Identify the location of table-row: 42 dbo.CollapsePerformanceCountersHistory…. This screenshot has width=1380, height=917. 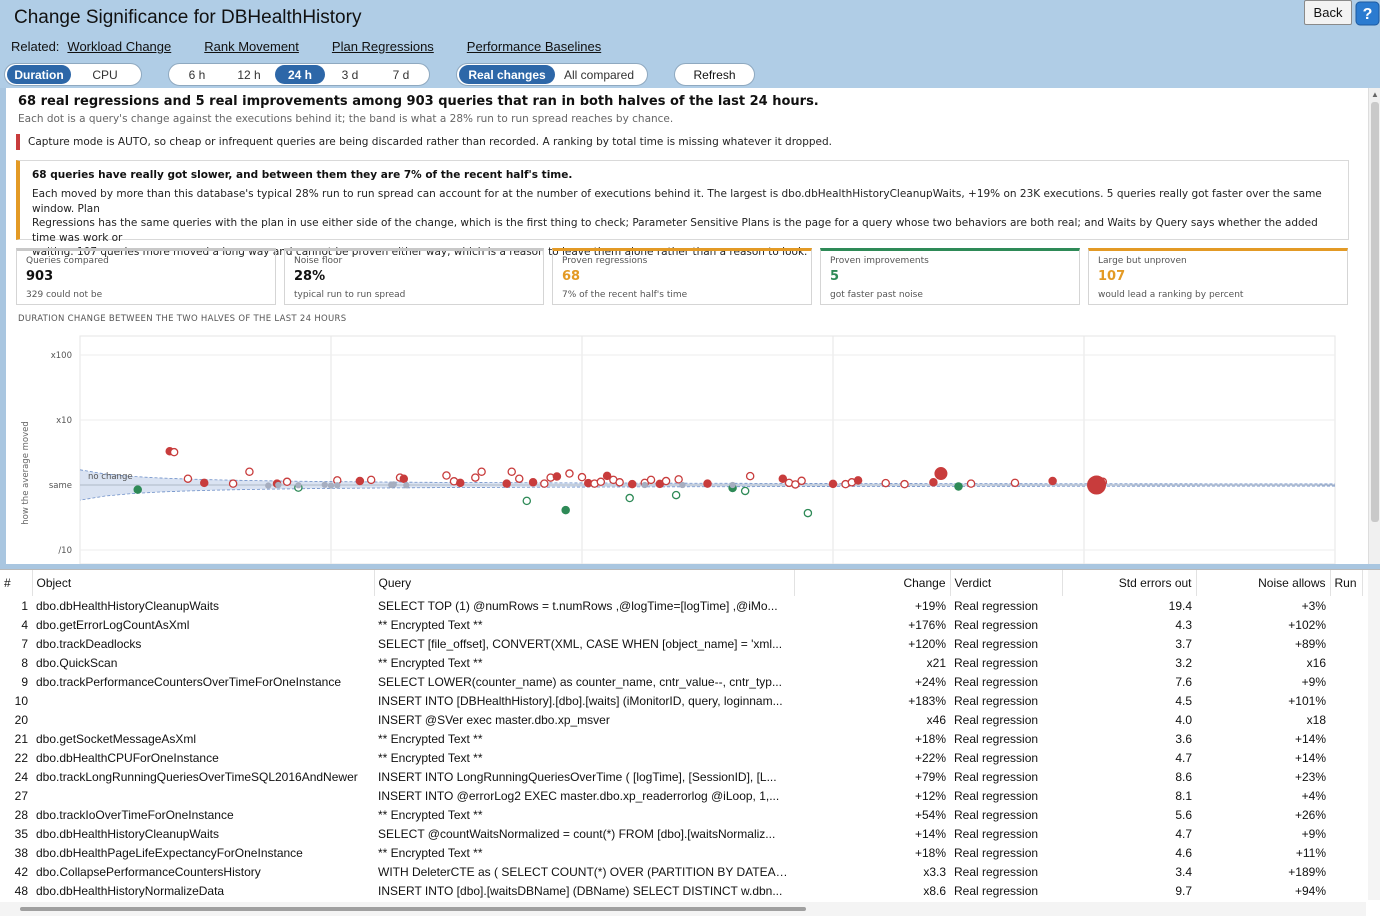
(681, 871).